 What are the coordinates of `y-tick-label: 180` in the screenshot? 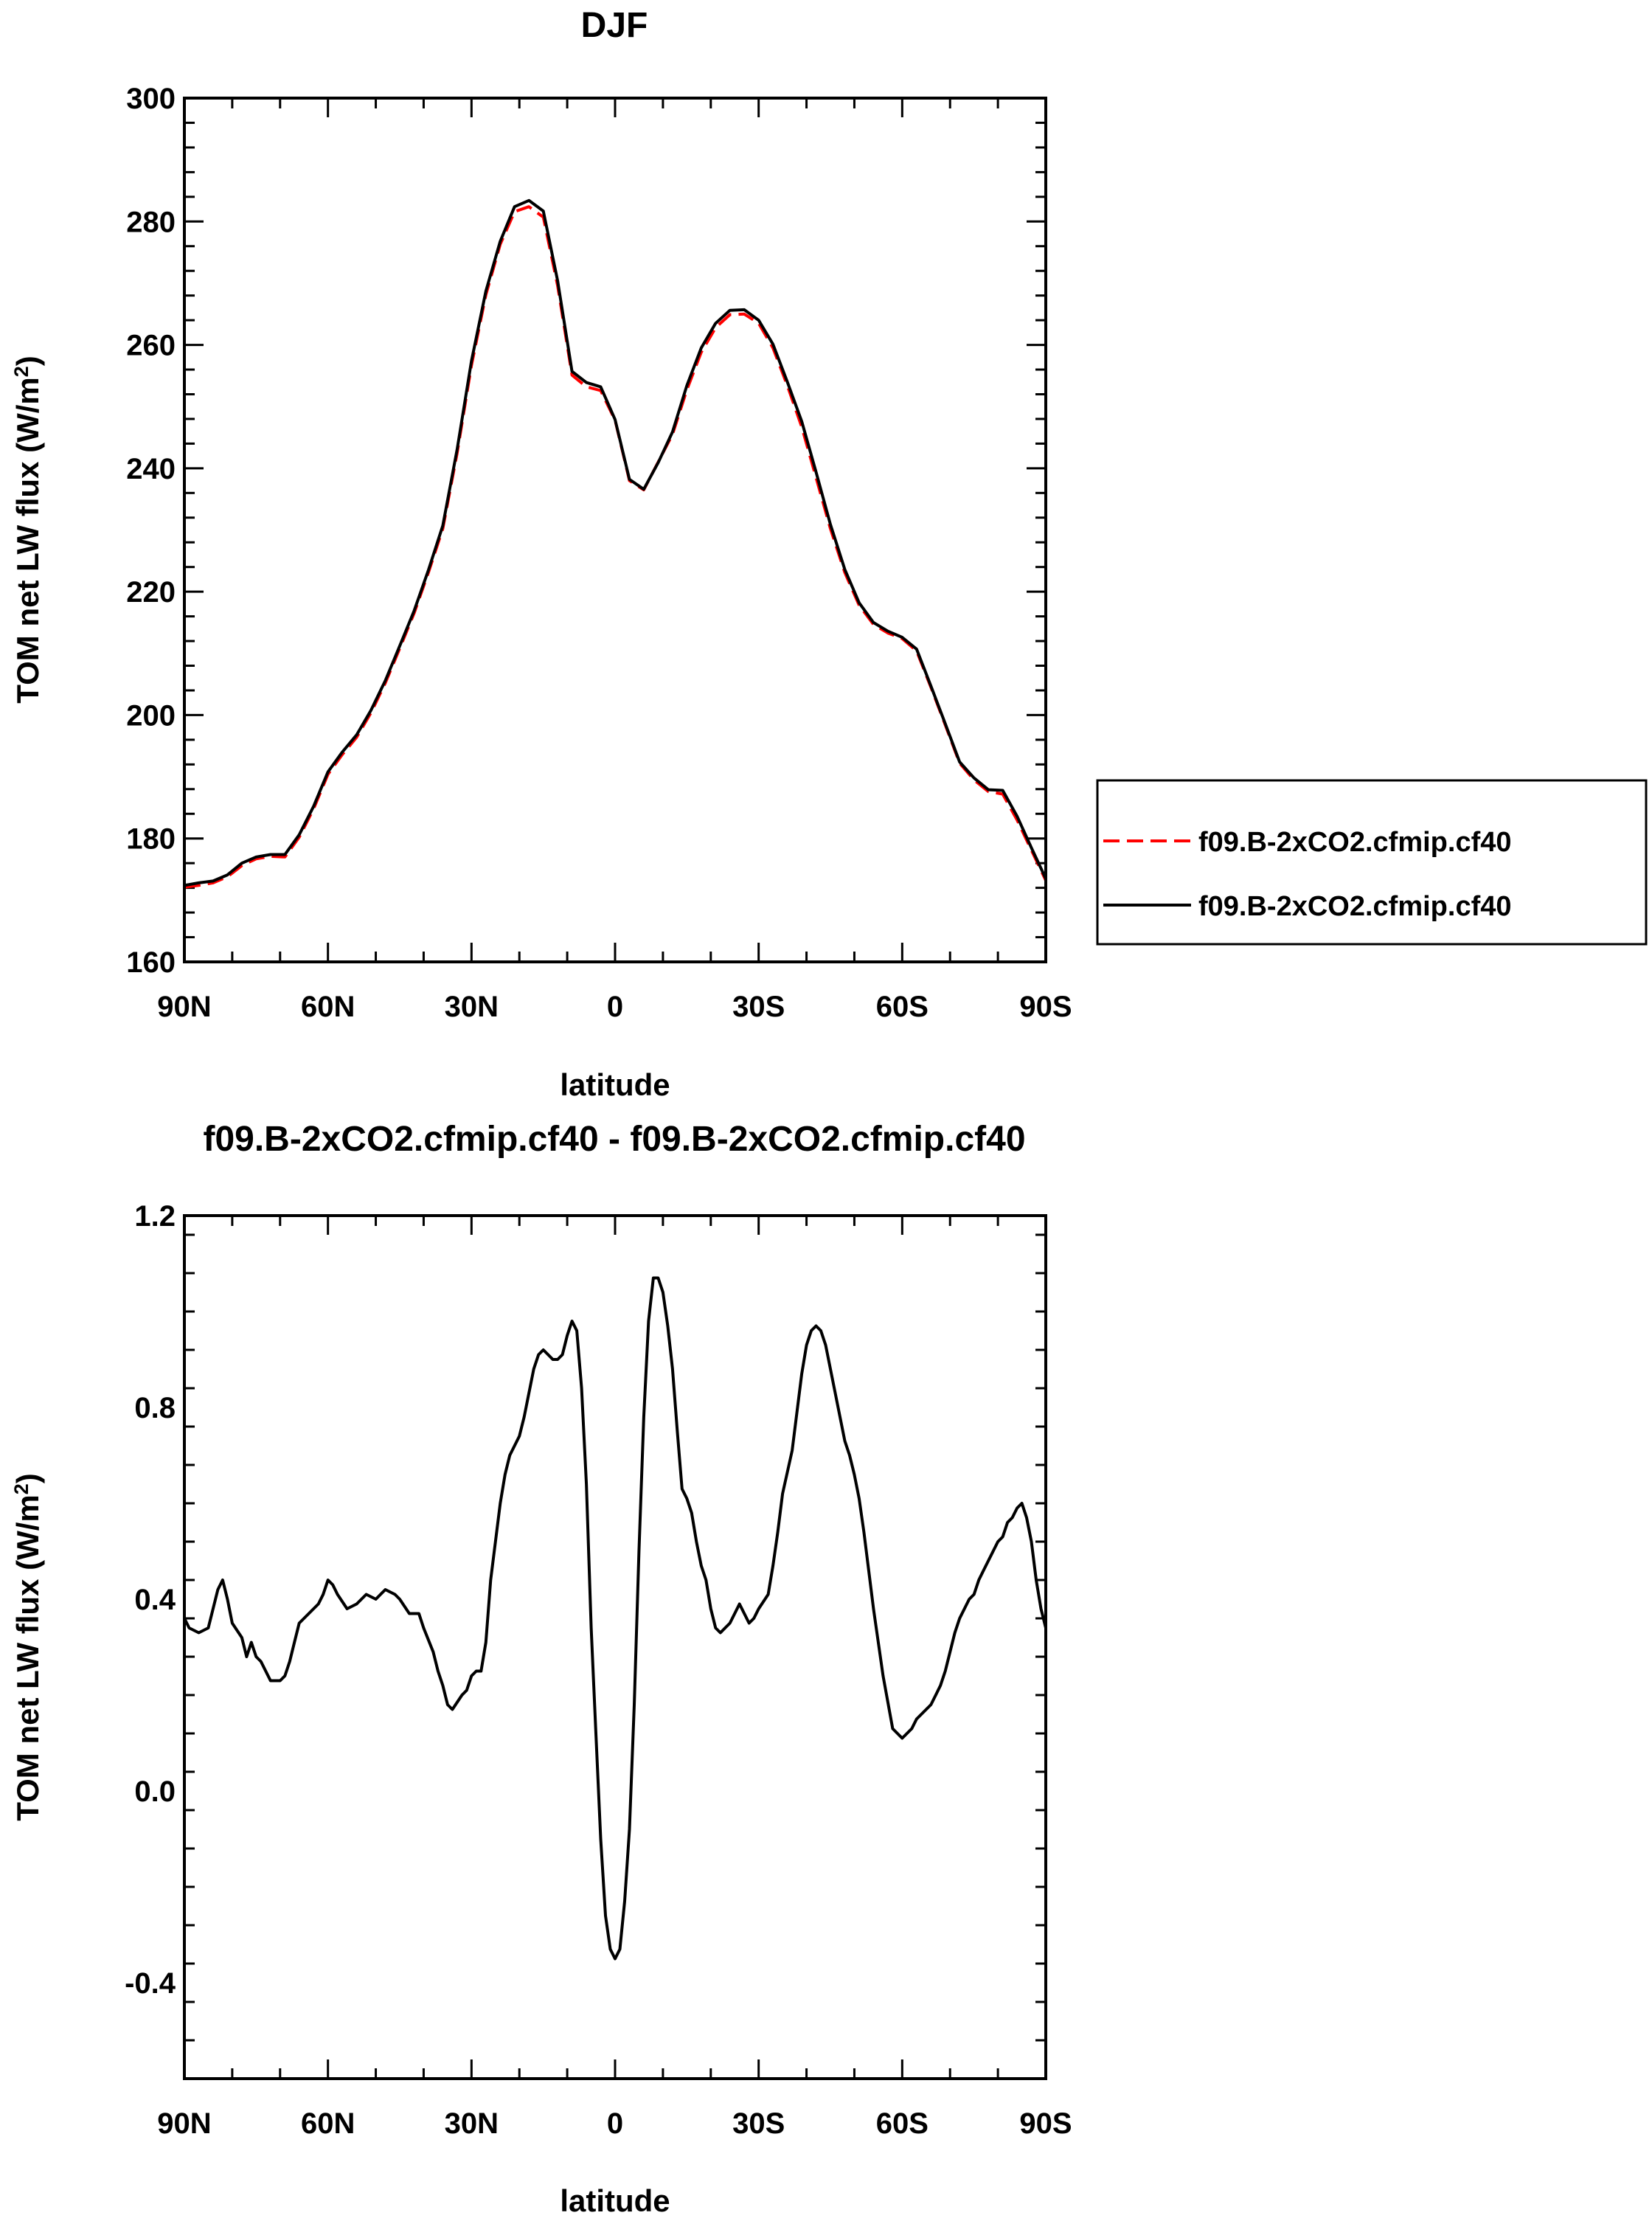 It's located at (151, 839).